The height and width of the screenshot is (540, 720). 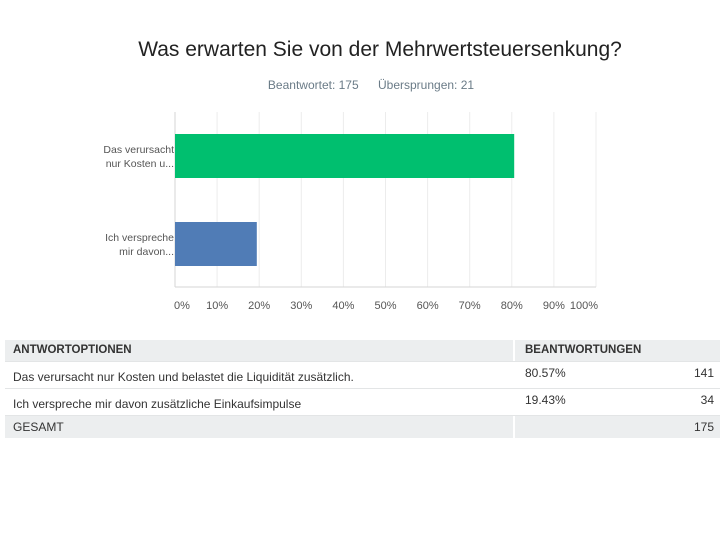 What do you see at coordinates (426, 85) in the screenshot?
I see `skipped-count: Übersprungen: 21` at bounding box center [426, 85].